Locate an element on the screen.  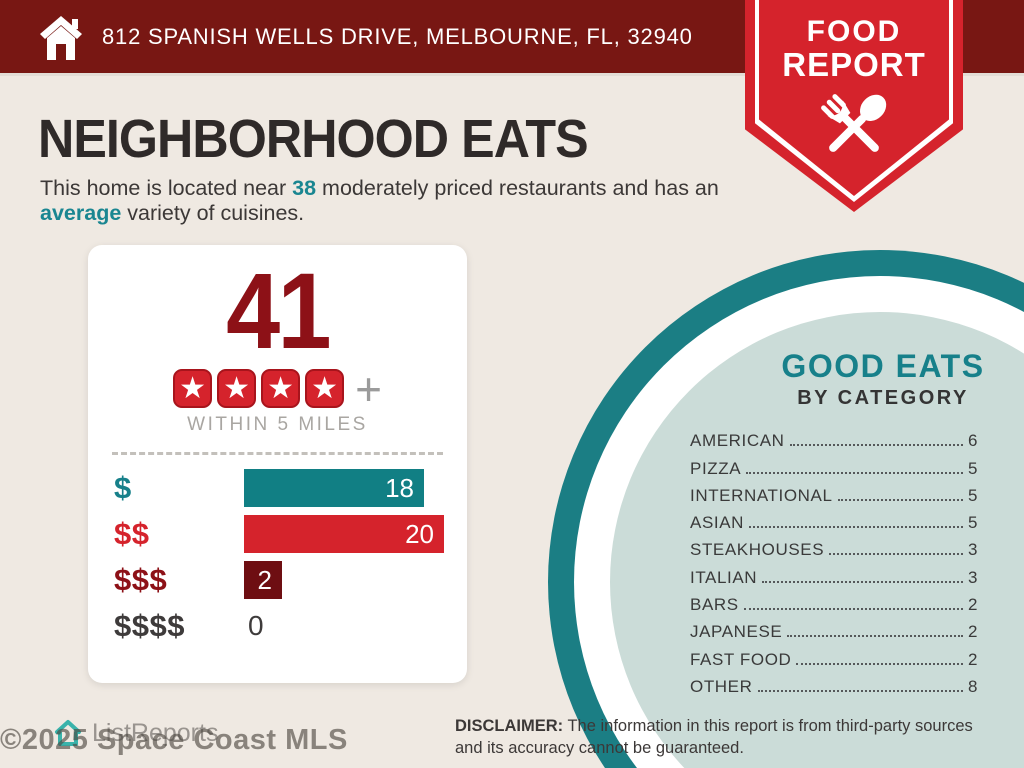
plus-icon: + is located at coordinates (368, 388).